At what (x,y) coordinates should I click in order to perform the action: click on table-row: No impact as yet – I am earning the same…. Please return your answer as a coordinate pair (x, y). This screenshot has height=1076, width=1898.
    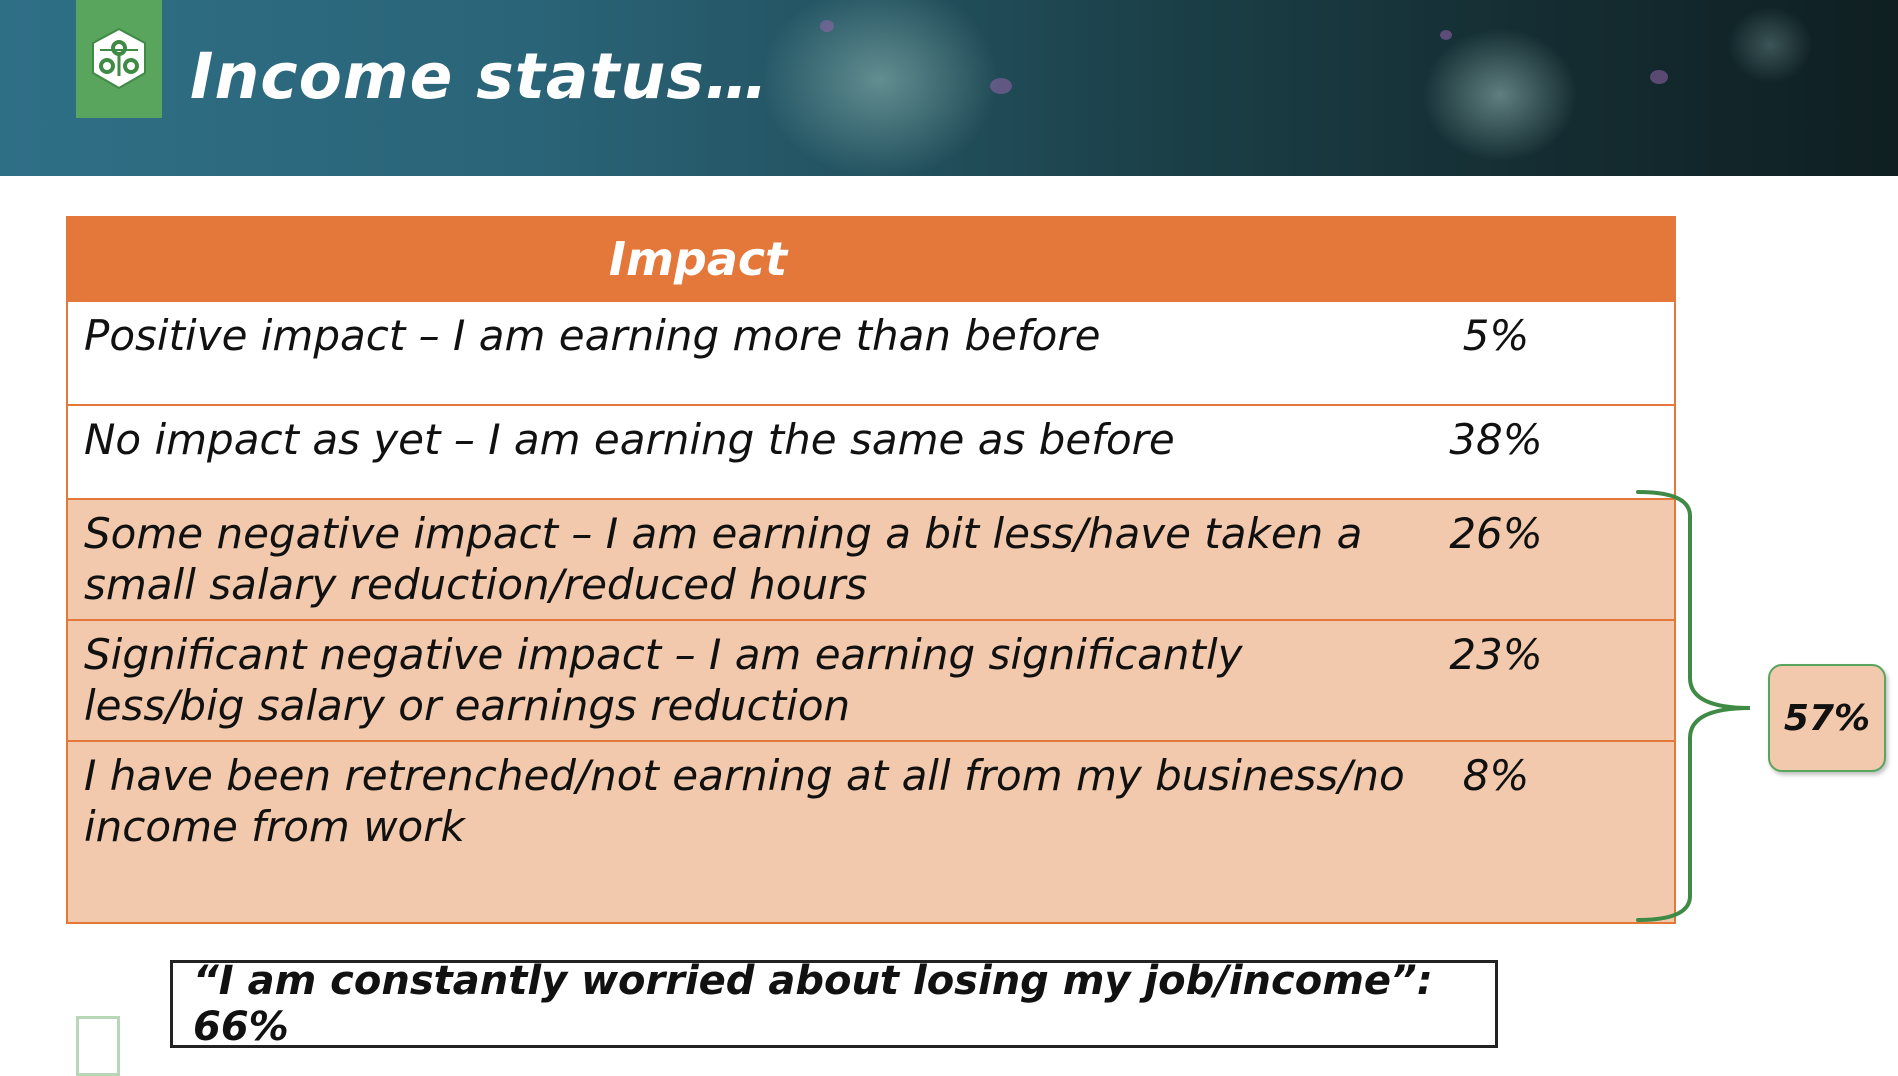
    Looking at the image, I should click on (871, 453).